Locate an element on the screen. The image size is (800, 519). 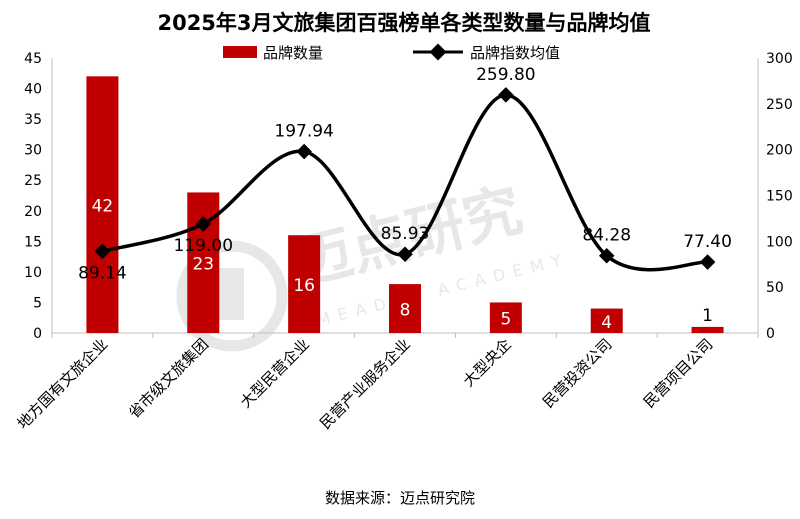
y-left-tick-label: 5 is located at coordinates (37, 303).